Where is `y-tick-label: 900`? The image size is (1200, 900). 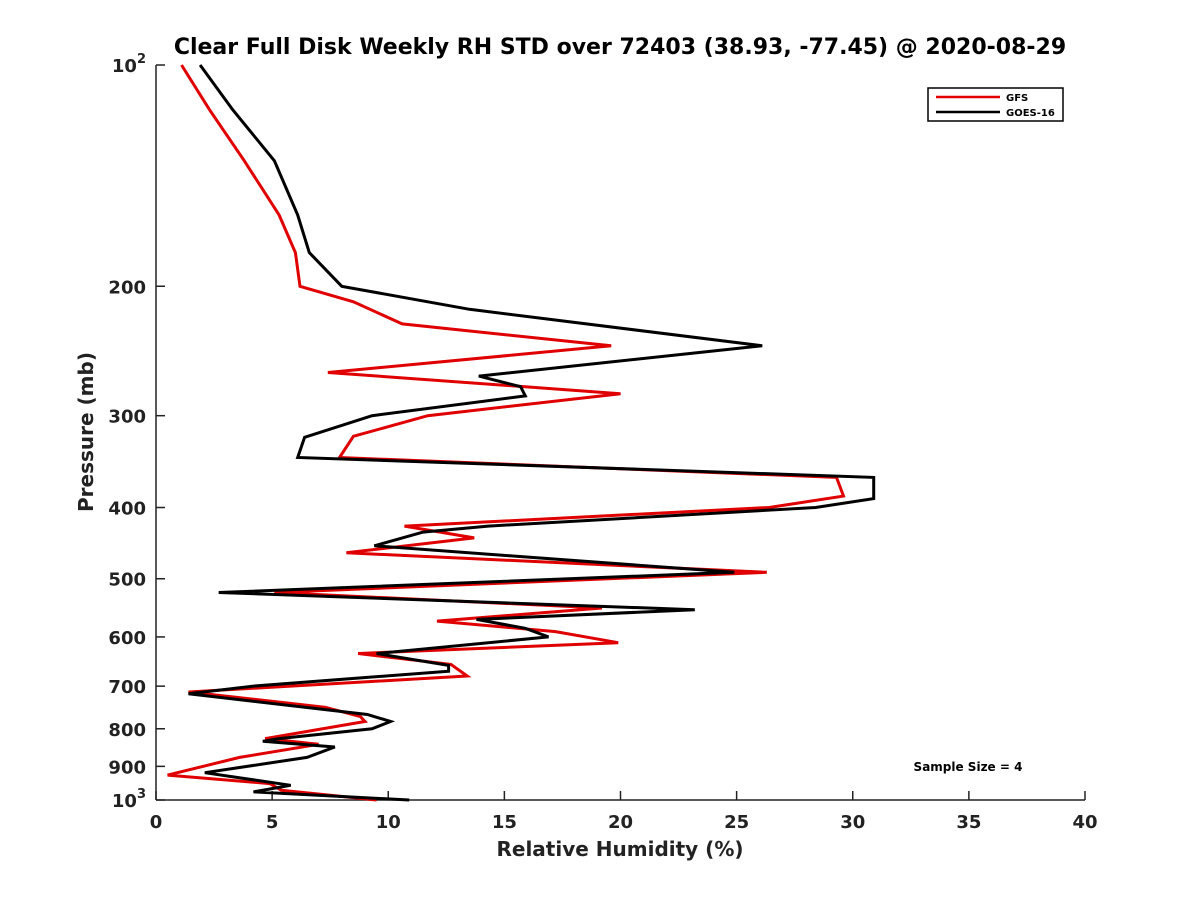 y-tick-label: 900 is located at coordinates (127, 767).